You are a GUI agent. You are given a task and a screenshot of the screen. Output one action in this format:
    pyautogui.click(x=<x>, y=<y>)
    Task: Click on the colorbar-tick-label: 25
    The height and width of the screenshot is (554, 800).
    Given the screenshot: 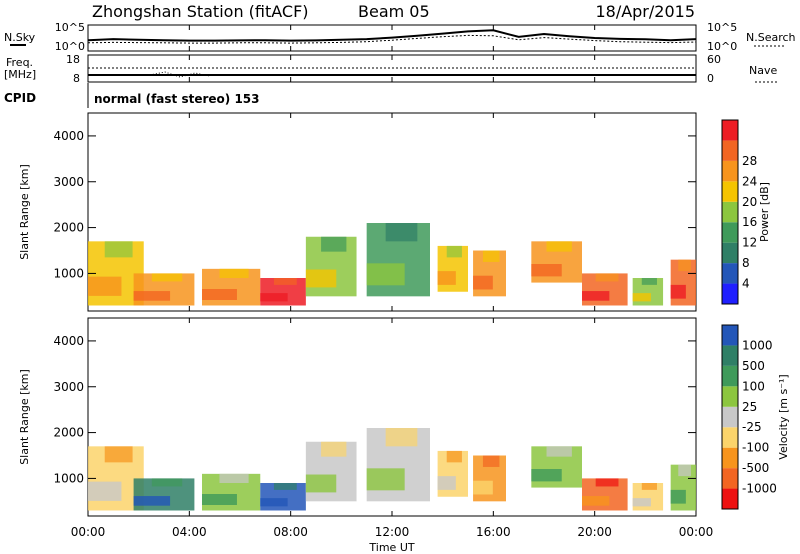 What is the action you would take?
    pyautogui.click(x=749, y=407)
    